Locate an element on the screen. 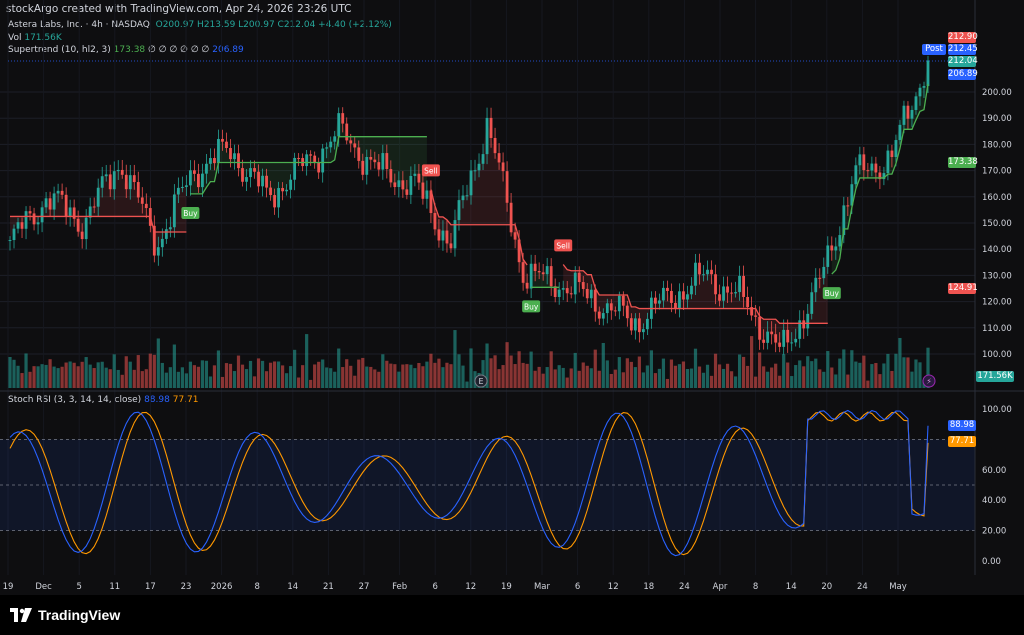 The height and width of the screenshot is (635, 1024). time-axis-tick: 12 is located at coordinates (470, 587).